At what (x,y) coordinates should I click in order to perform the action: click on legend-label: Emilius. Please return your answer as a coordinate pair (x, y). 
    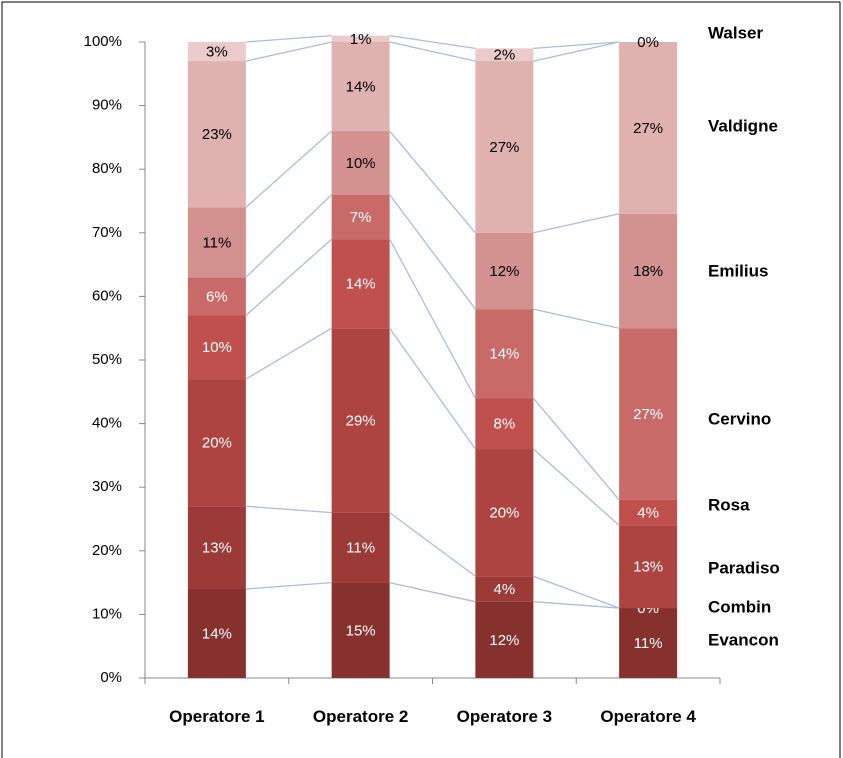
    Looking at the image, I should click on (738, 270).